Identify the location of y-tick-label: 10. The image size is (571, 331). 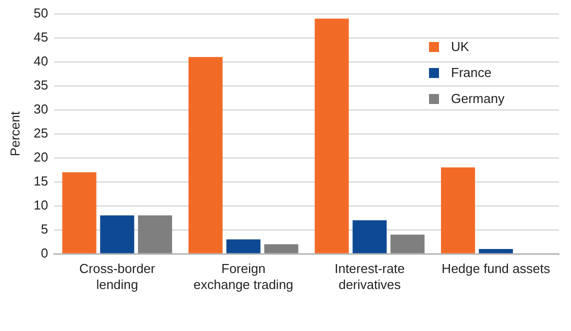
(41, 204).